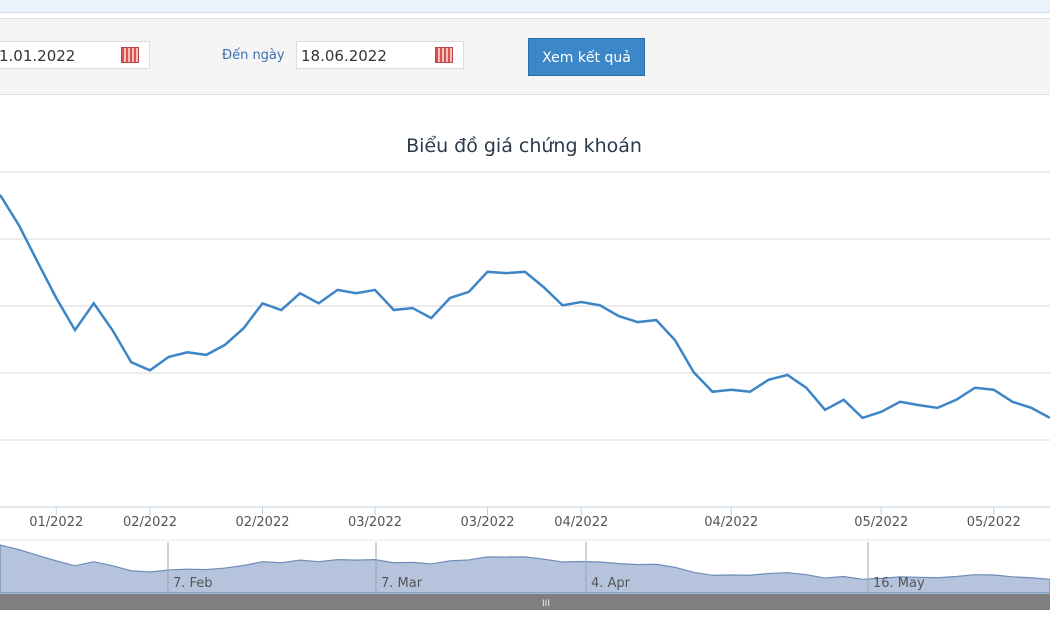 The height and width of the screenshot is (630, 1050). What do you see at coordinates (402, 583) in the screenshot?
I see `navigator-label: 7. Mar` at bounding box center [402, 583].